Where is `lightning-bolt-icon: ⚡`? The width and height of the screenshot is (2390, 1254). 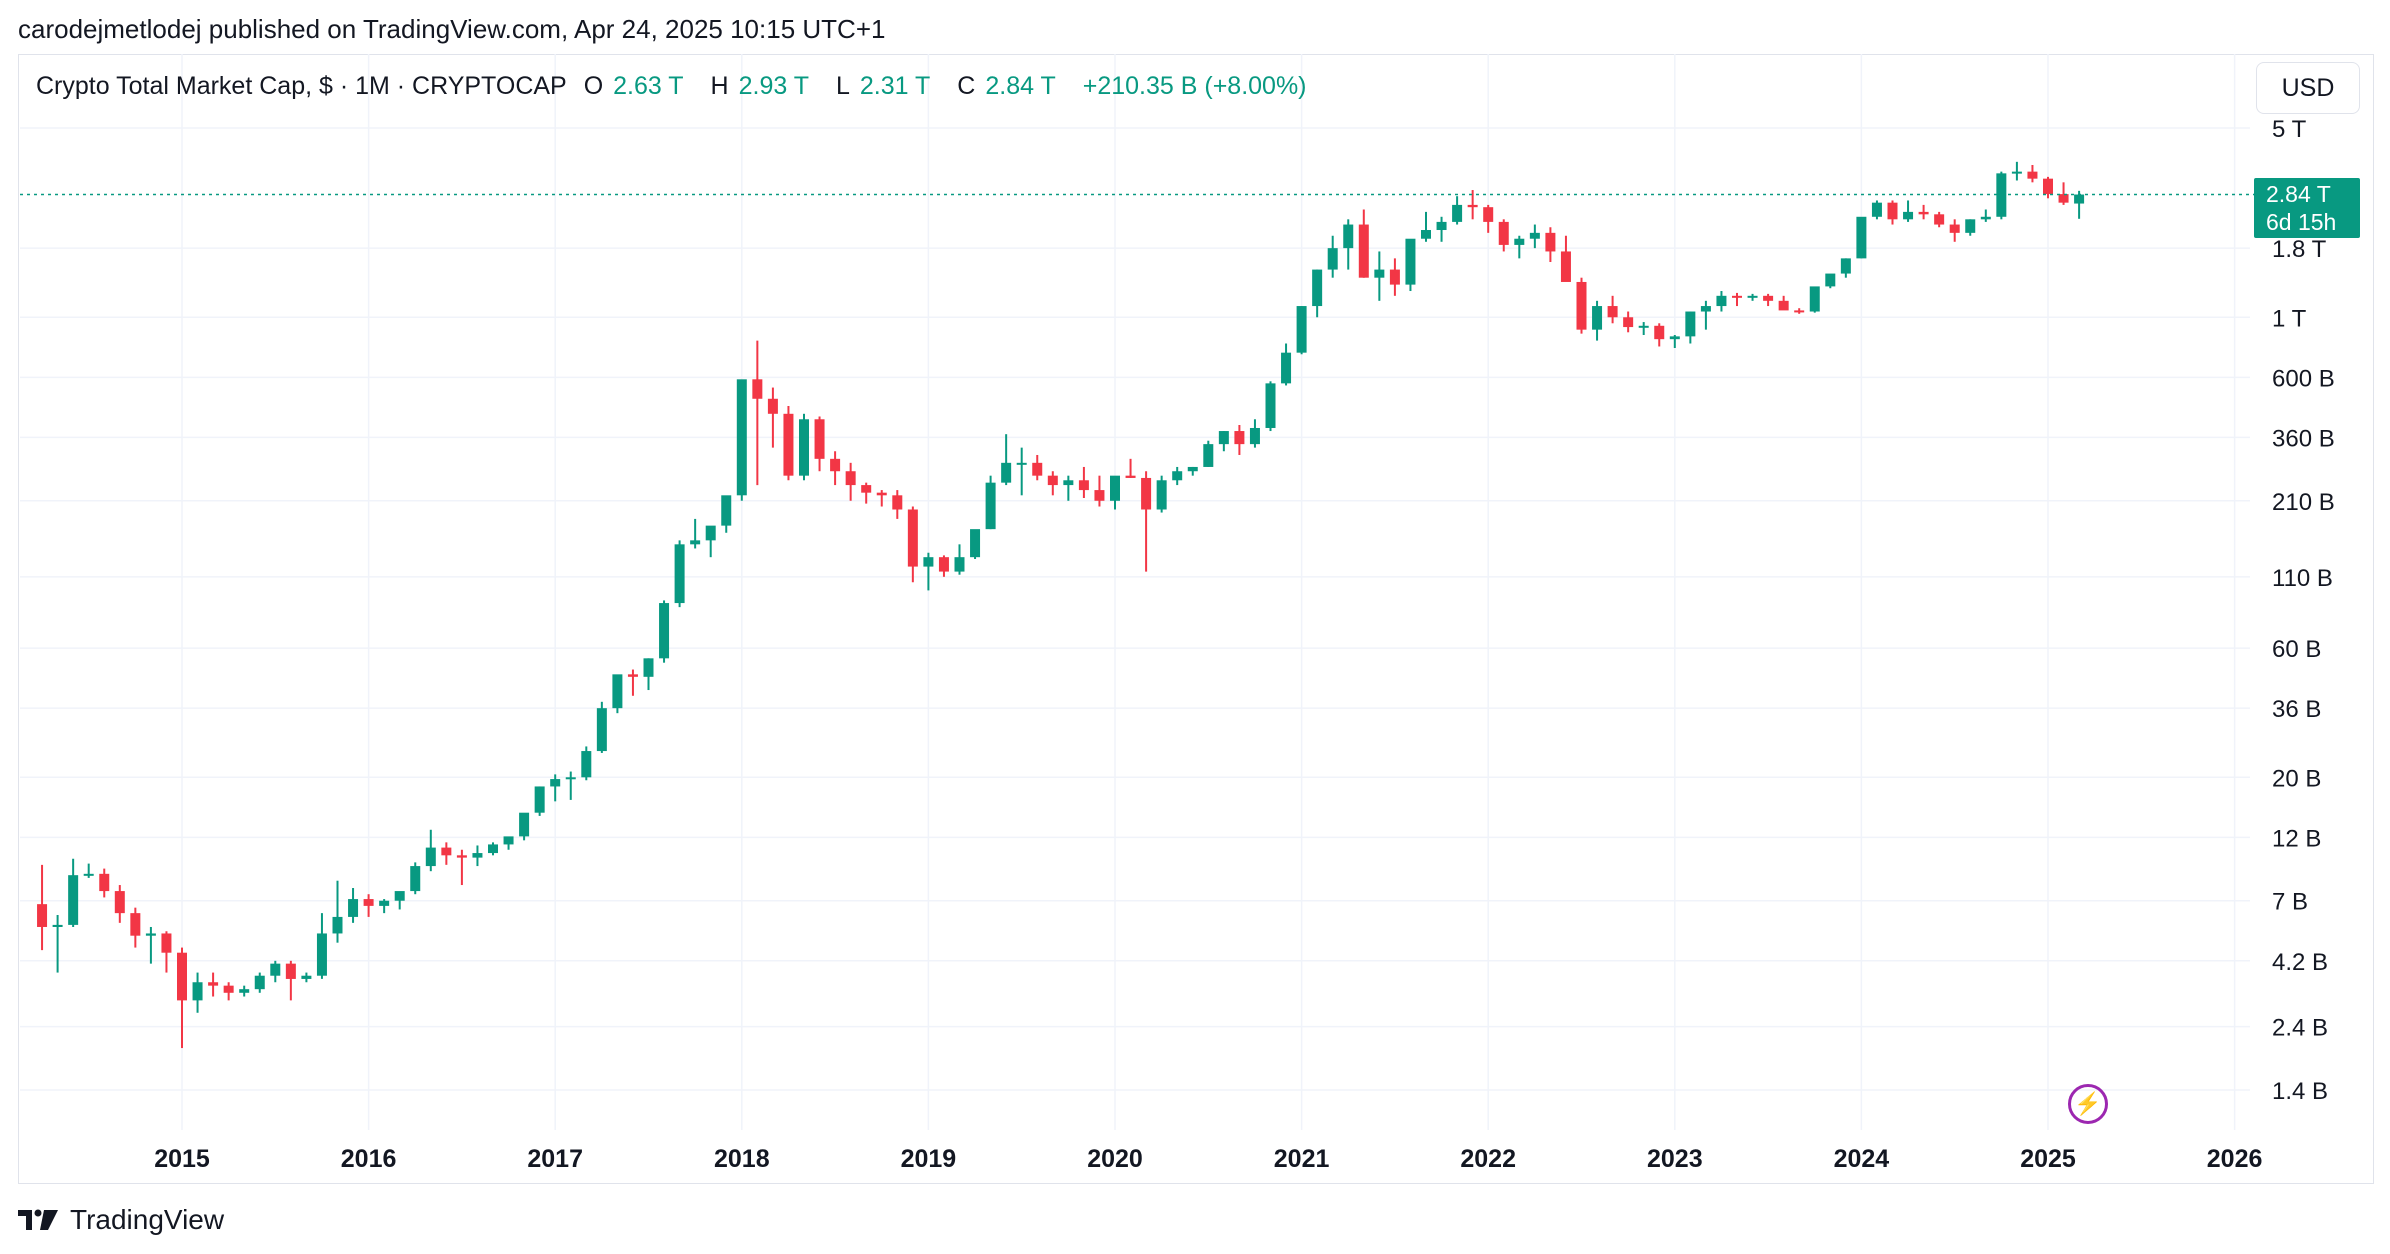 lightning-bolt-icon: ⚡ is located at coordinates (2088, 1104).